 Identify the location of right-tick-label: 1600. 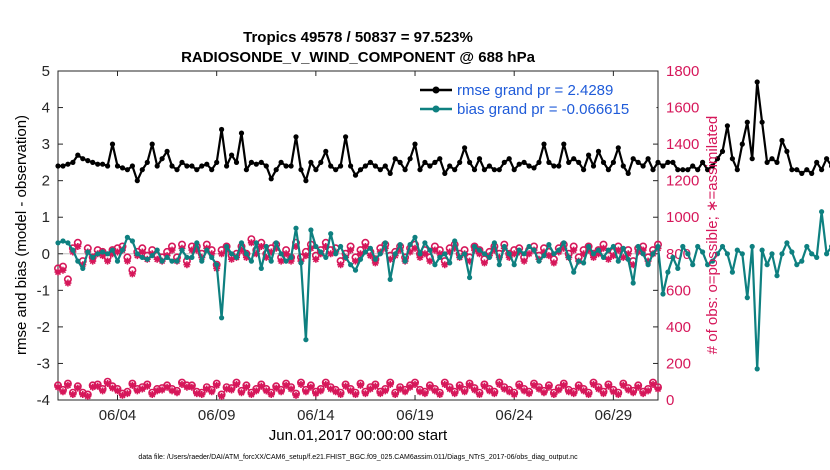
(682, 108).